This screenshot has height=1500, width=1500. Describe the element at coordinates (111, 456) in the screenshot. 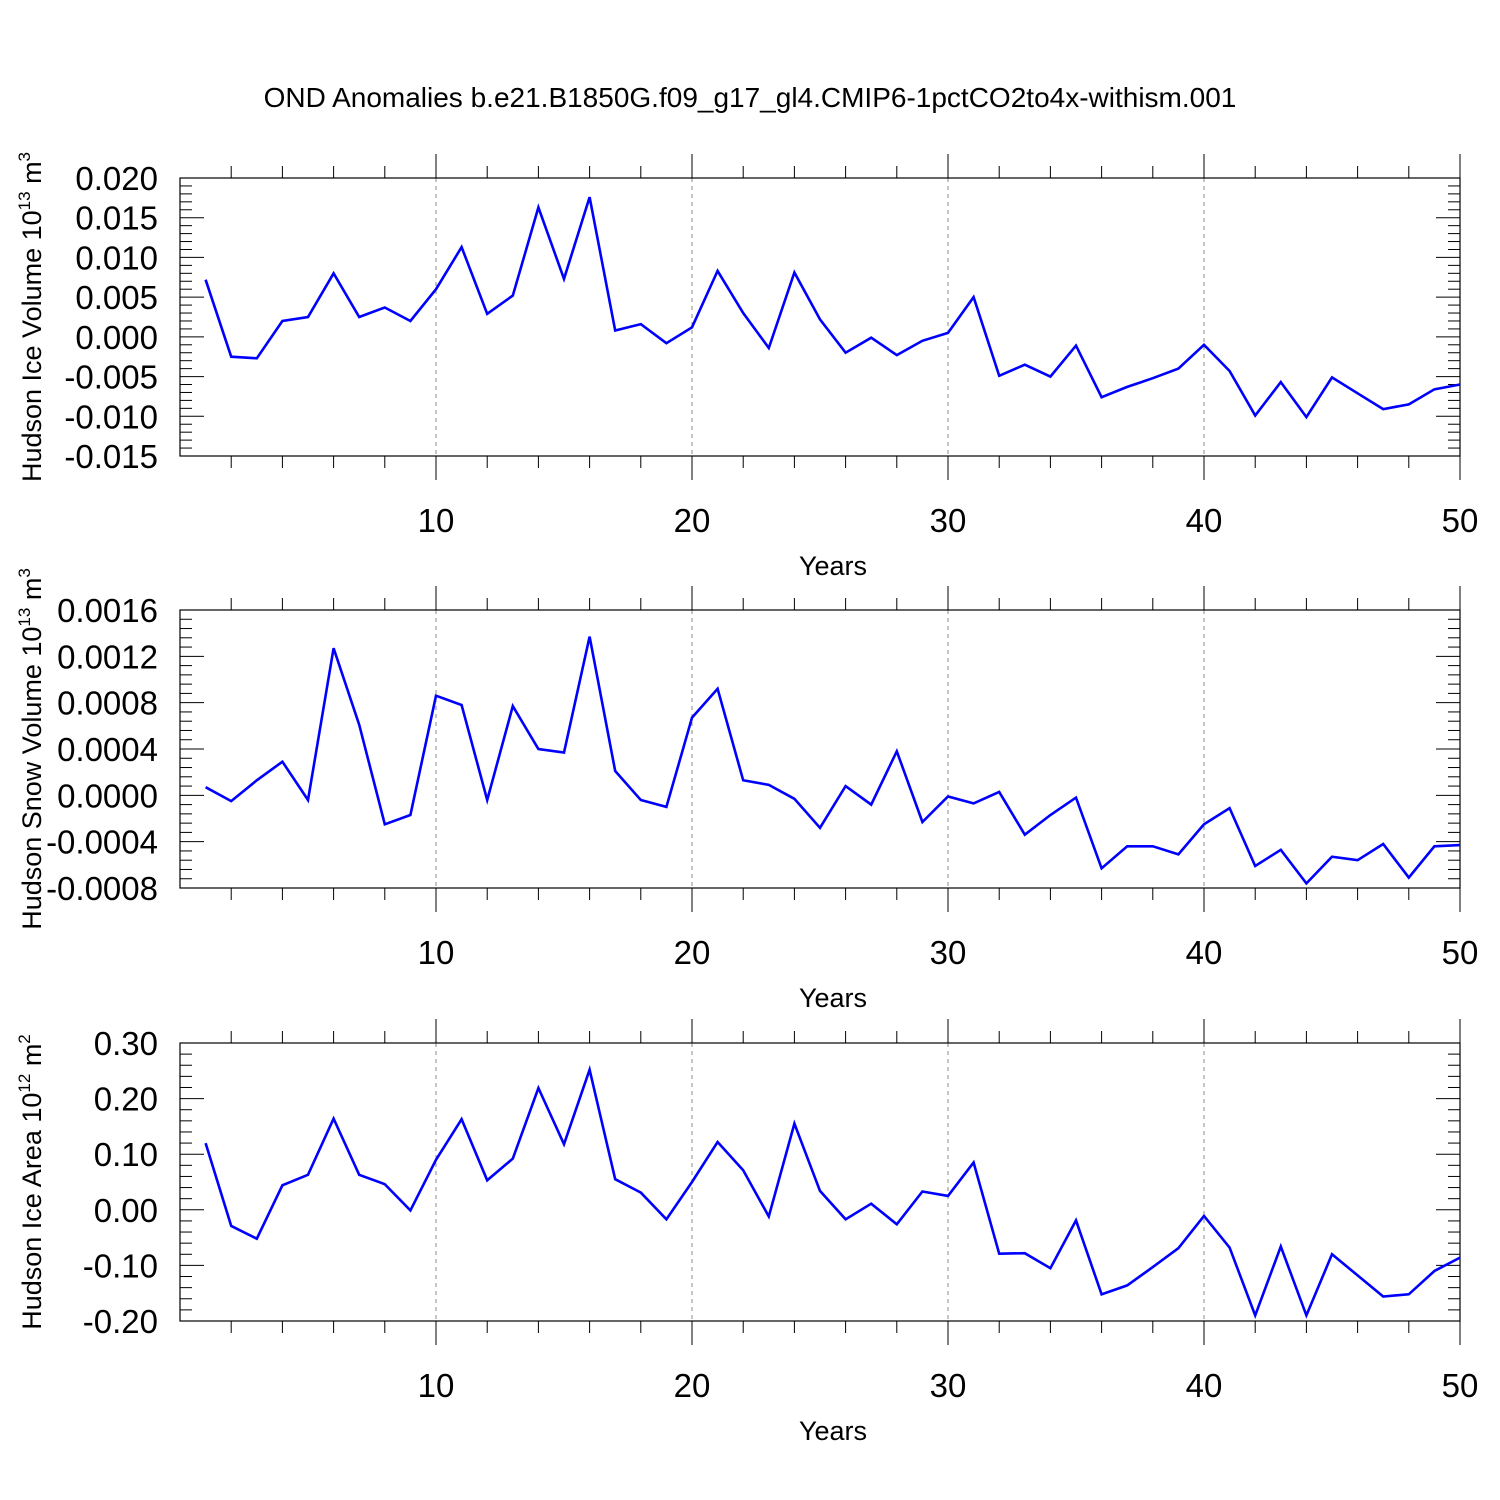

I see `y-tick-label: -0.015` at that location.